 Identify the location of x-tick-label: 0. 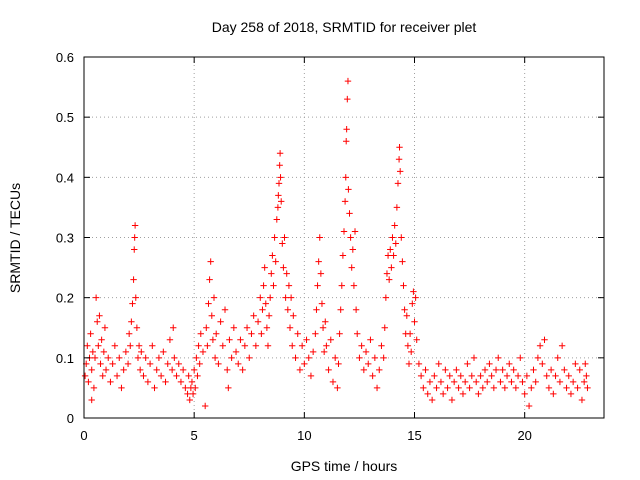
(83, 435).